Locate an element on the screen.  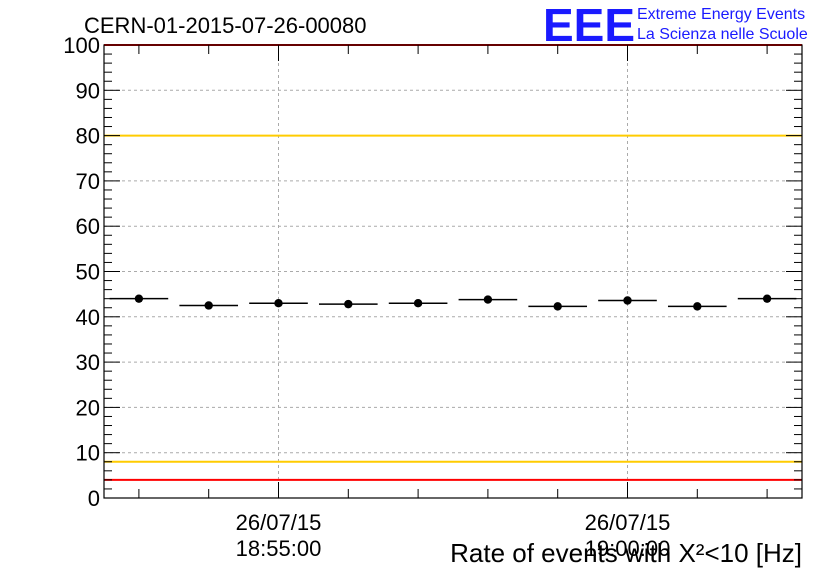
y-tick-label: 10 is located at coordinates (88, 453).